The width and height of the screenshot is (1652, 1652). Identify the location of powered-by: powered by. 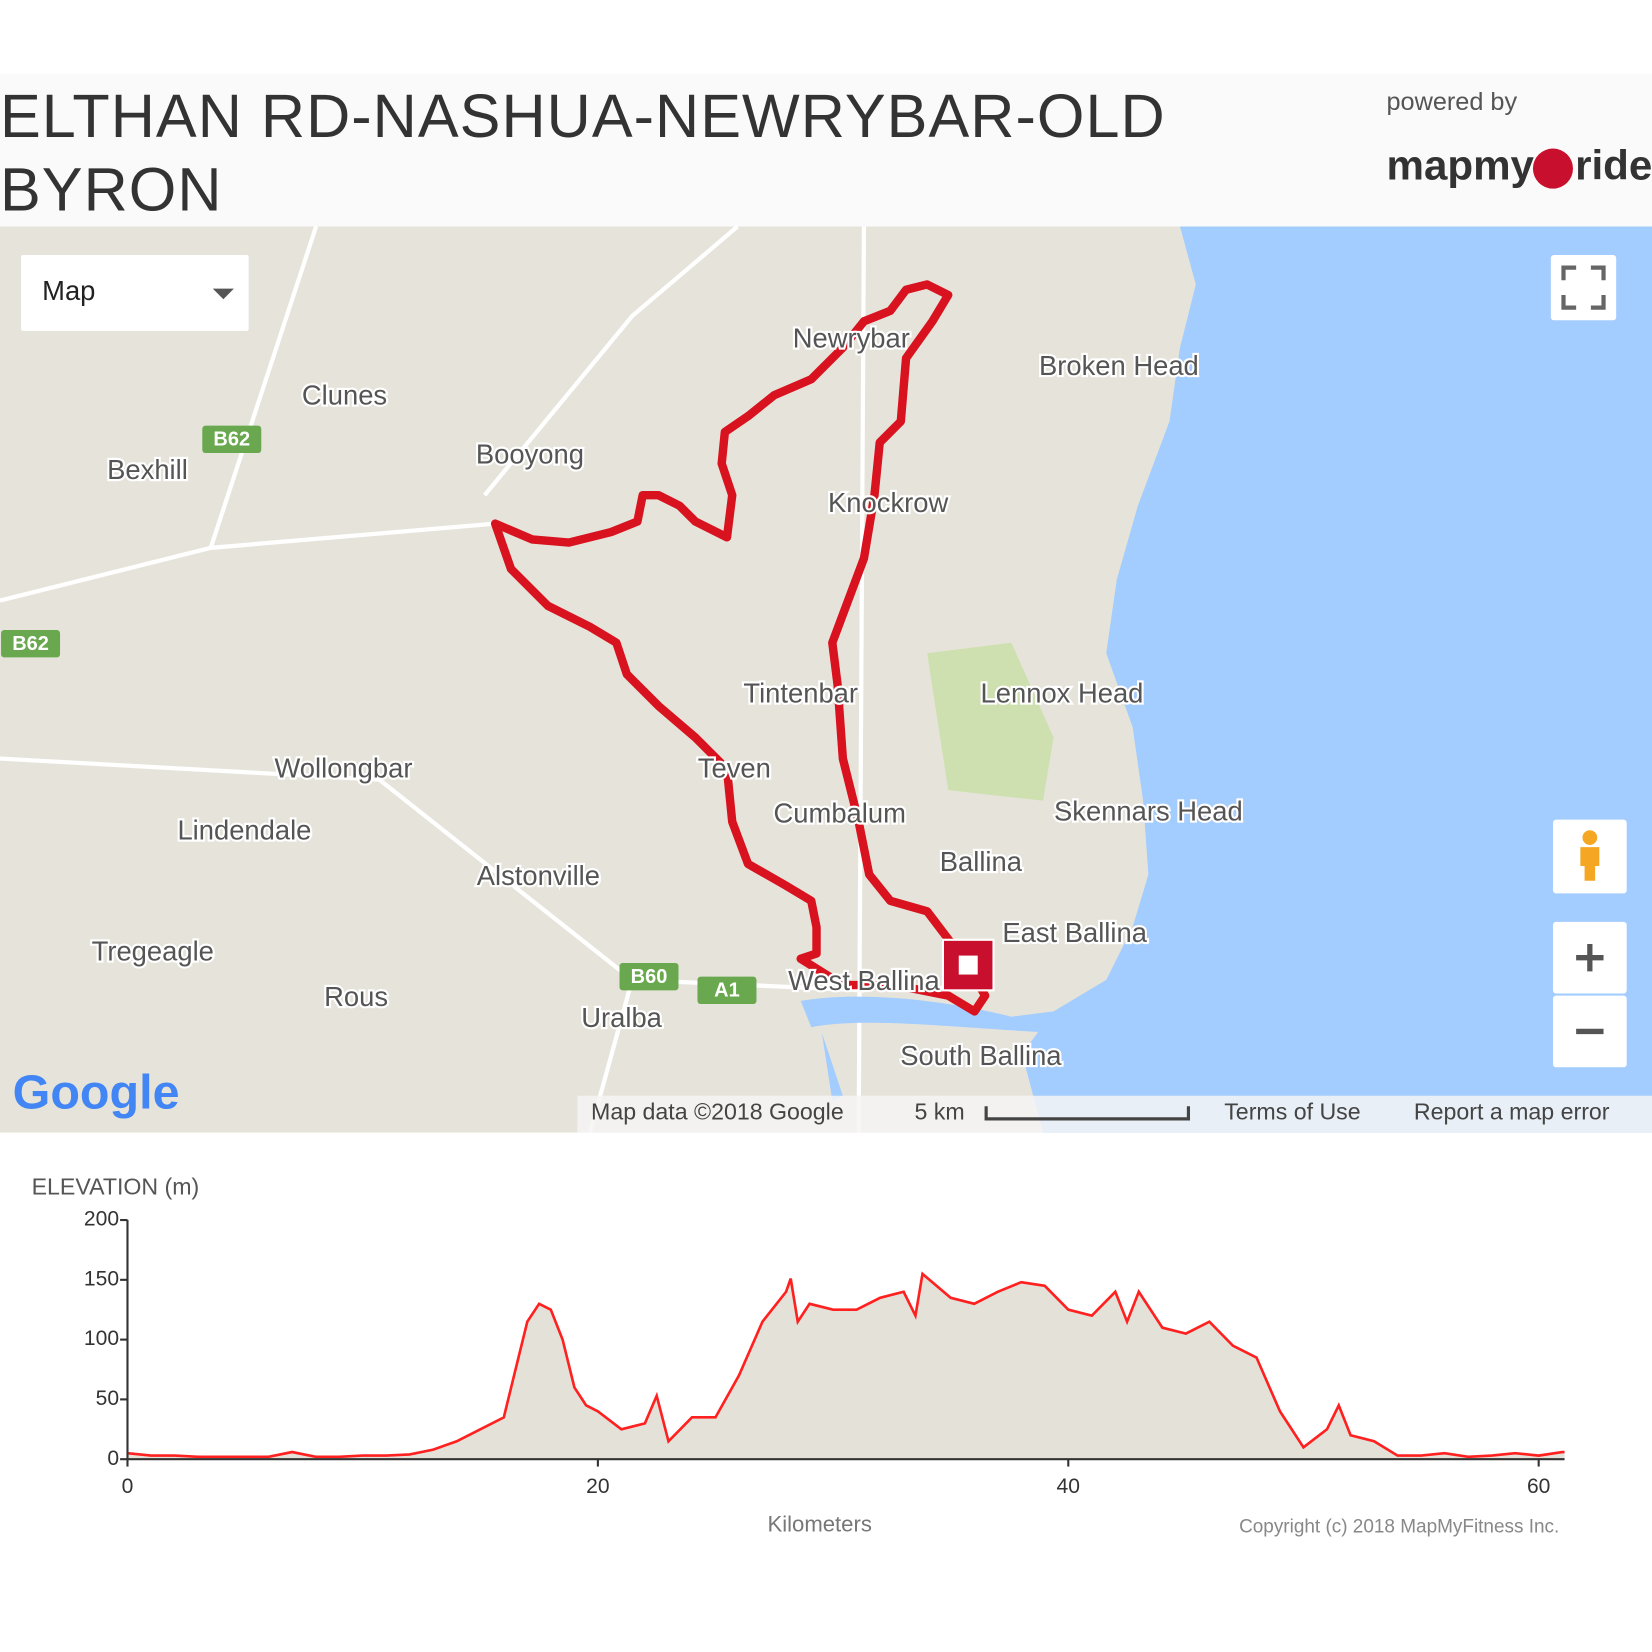
(1451, 102).